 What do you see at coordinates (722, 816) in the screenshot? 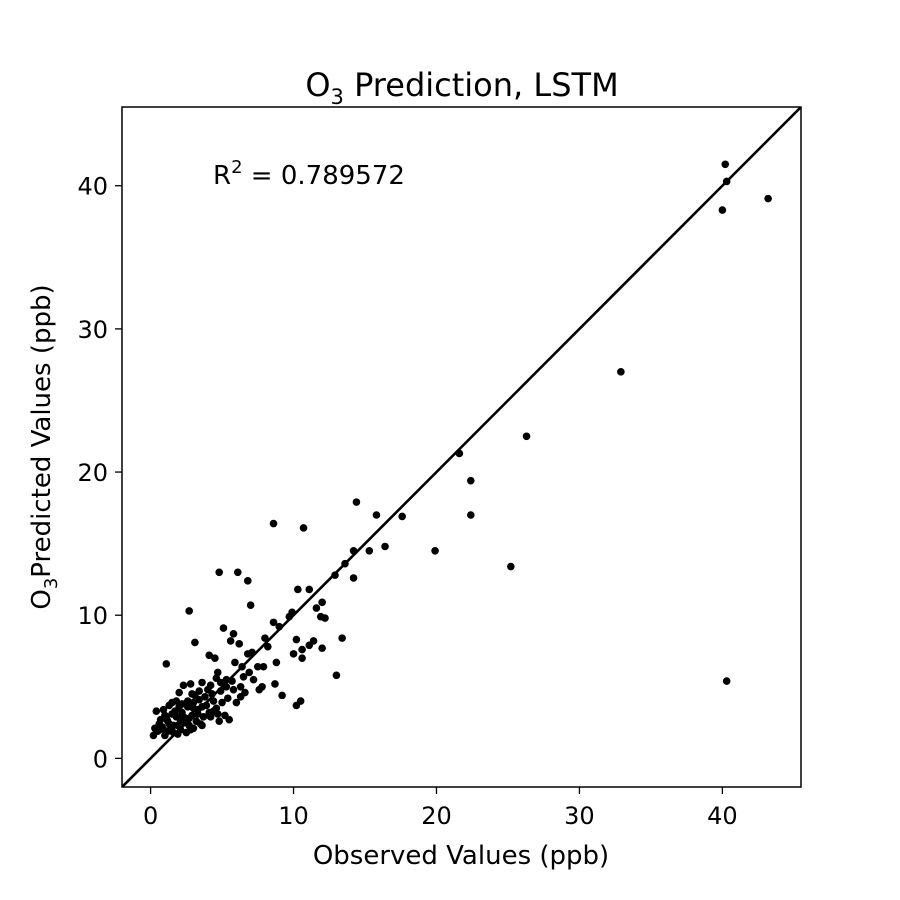
I see `x-tick-label: 40` at bounding box center [722, 816].